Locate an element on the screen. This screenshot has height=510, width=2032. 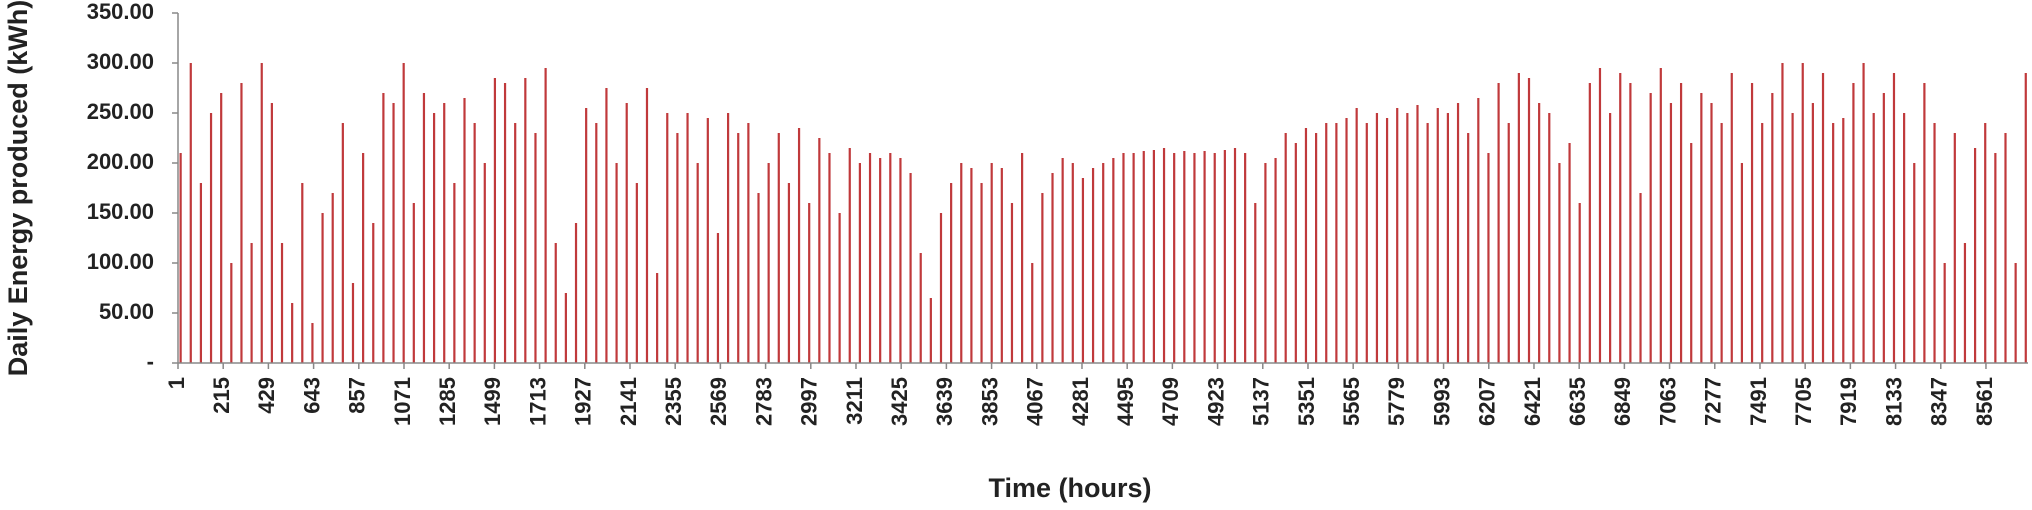
x-tick-label: 6635 is located at coordinates (1577, 401).